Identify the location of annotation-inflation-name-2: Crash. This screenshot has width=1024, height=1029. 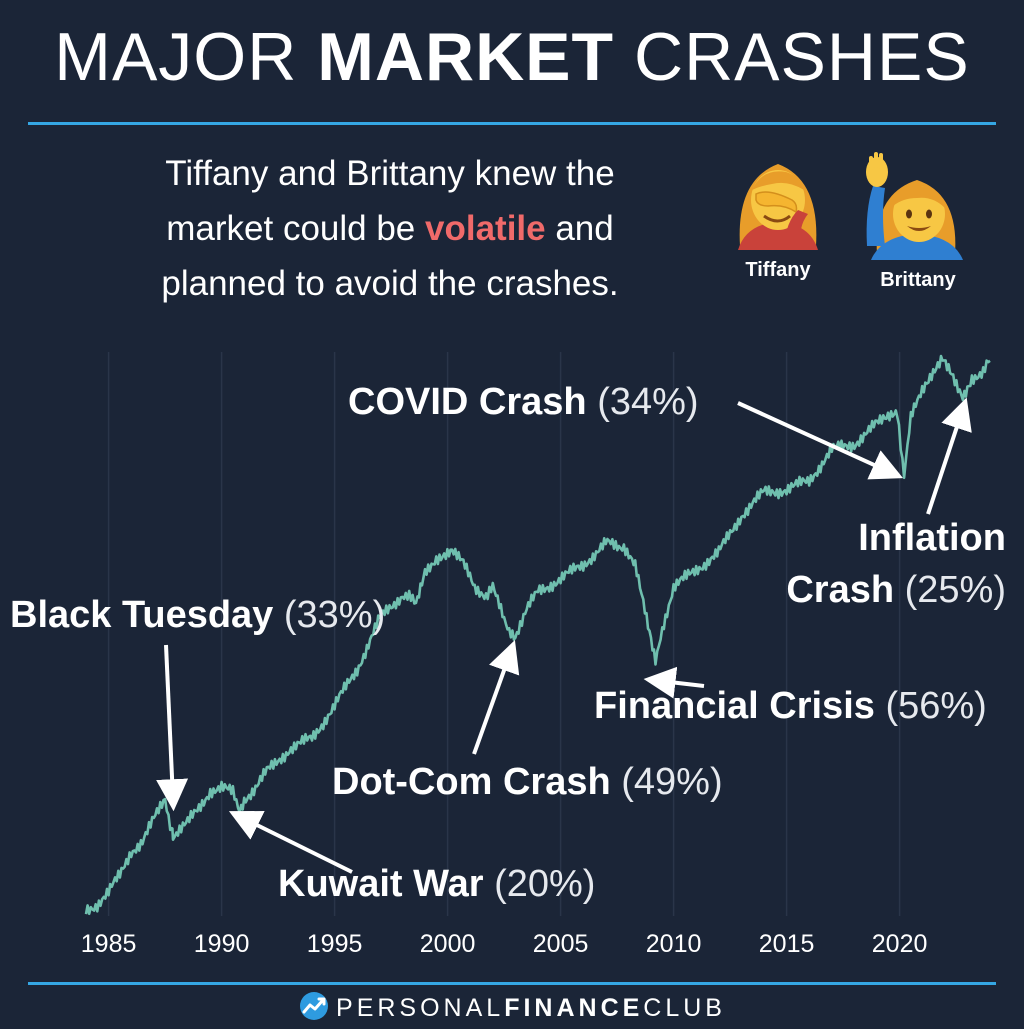
(840, 590).